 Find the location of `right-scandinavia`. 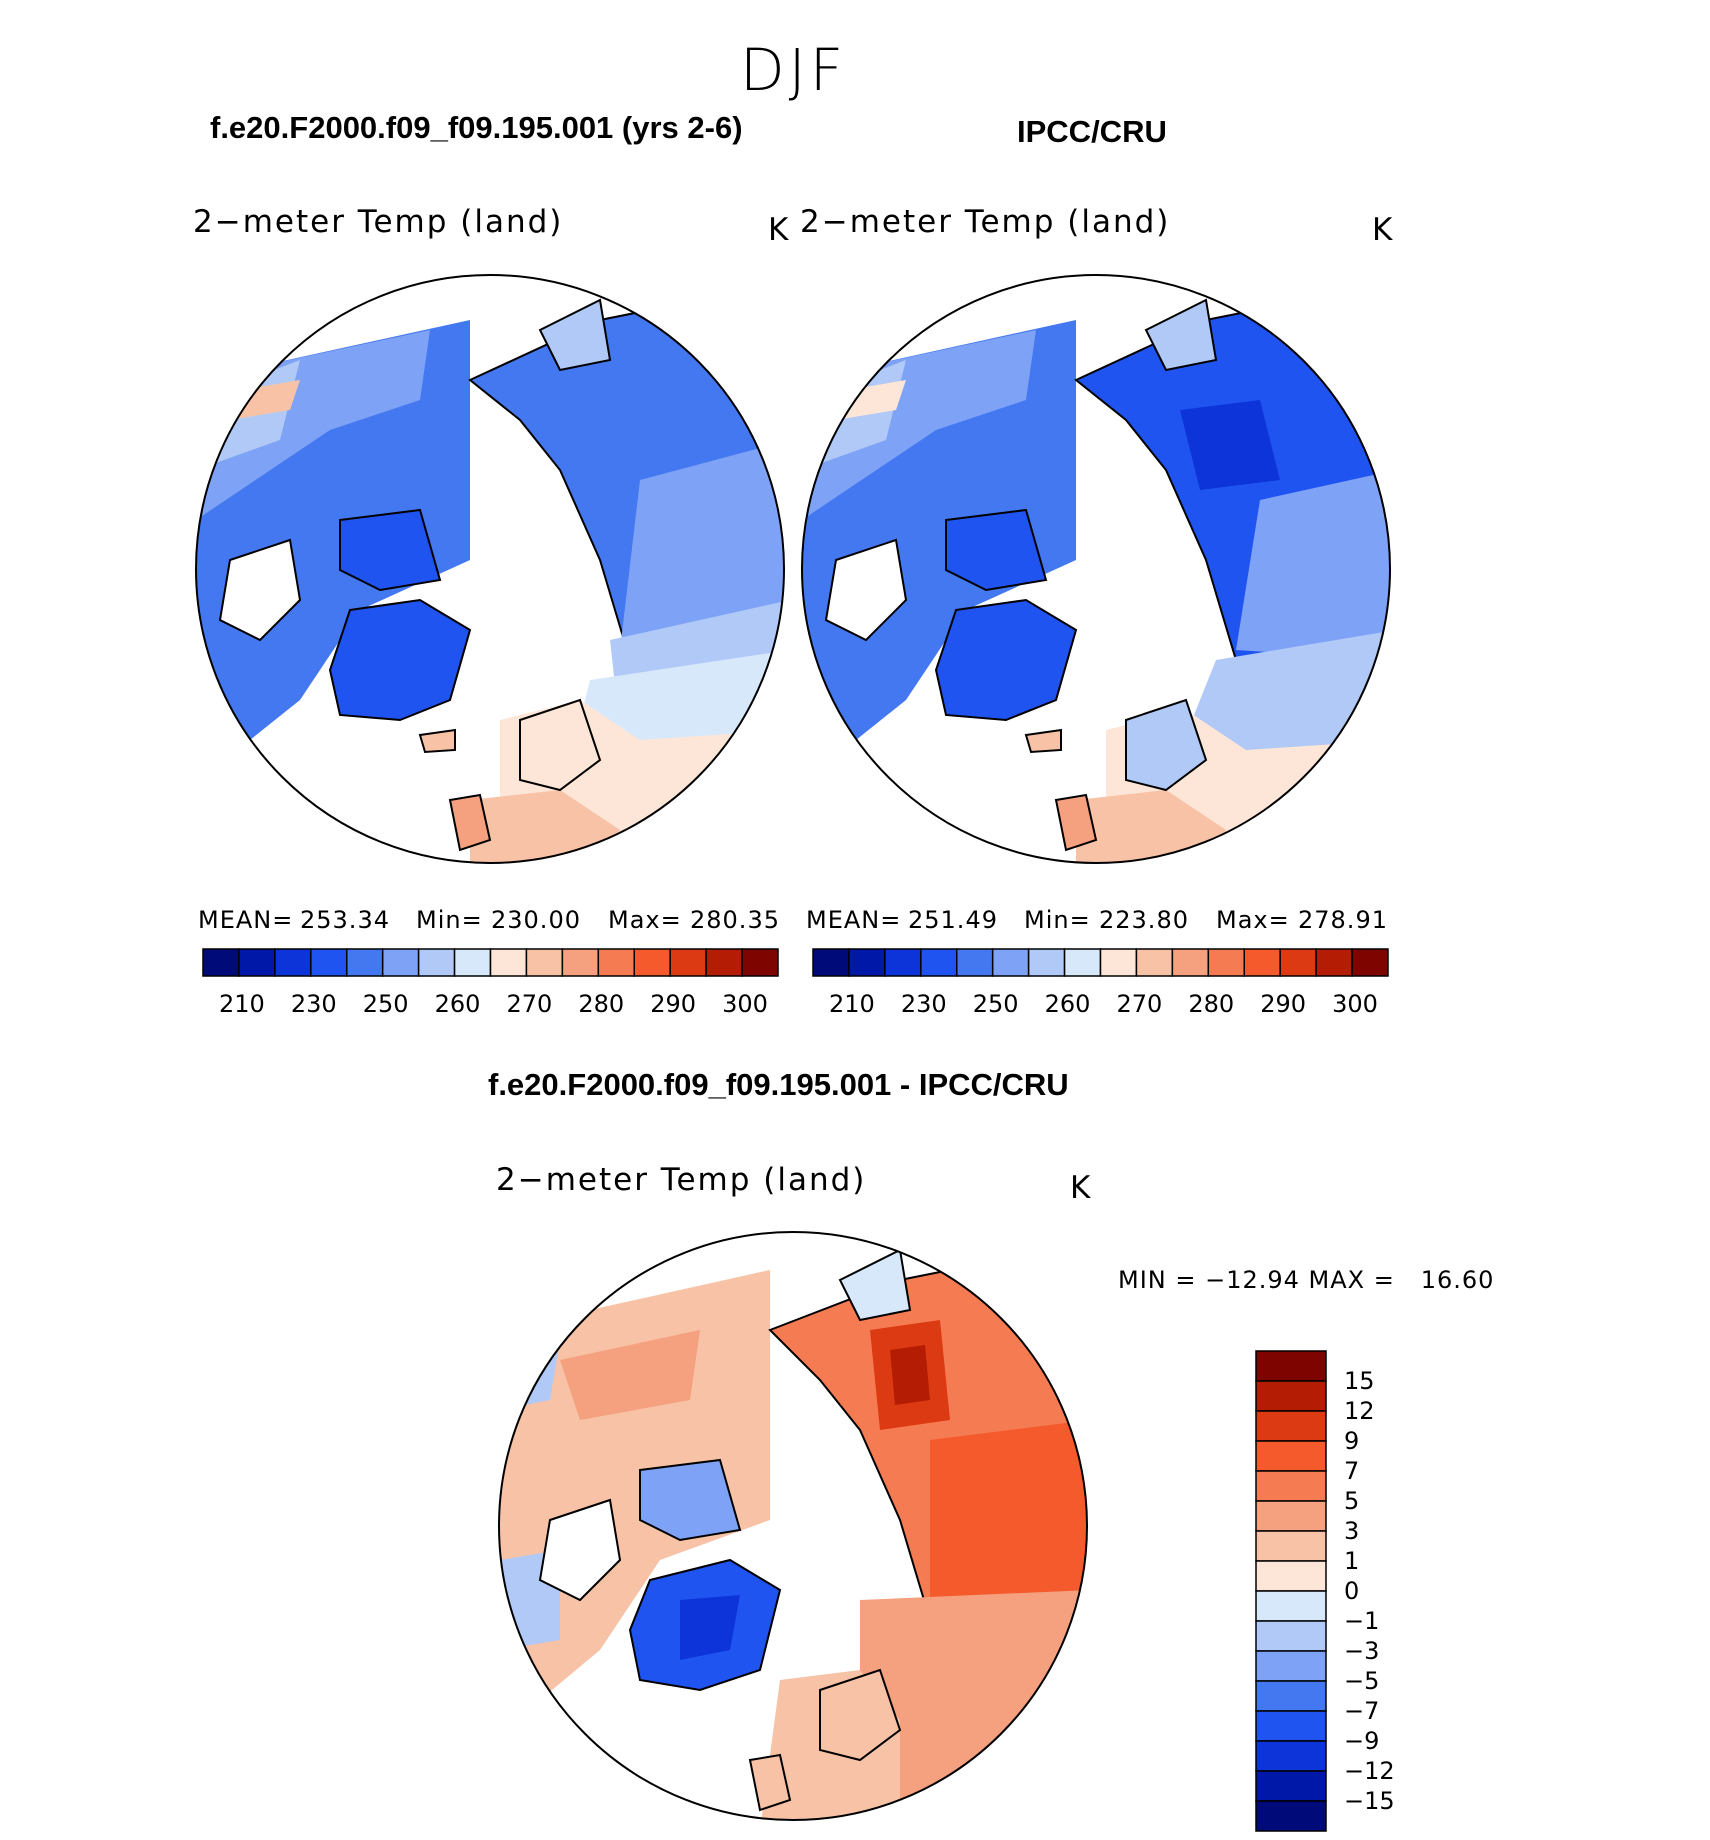

right-scandinavia is located at coordinates (1166, 745).